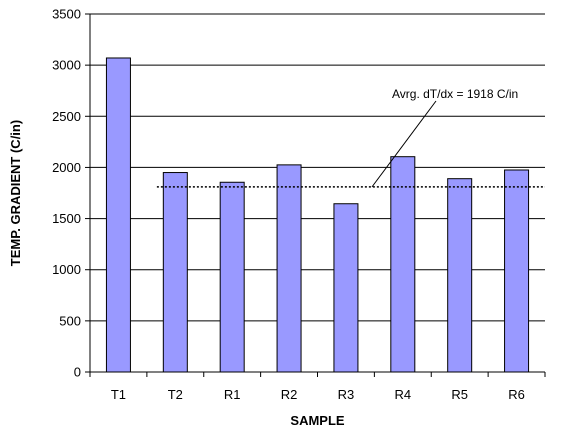 The image size is (574, 436). What do you see at coordinates (346, 288) in the screenshot?
I see `bar-r3` at bounding box center [346, 288].